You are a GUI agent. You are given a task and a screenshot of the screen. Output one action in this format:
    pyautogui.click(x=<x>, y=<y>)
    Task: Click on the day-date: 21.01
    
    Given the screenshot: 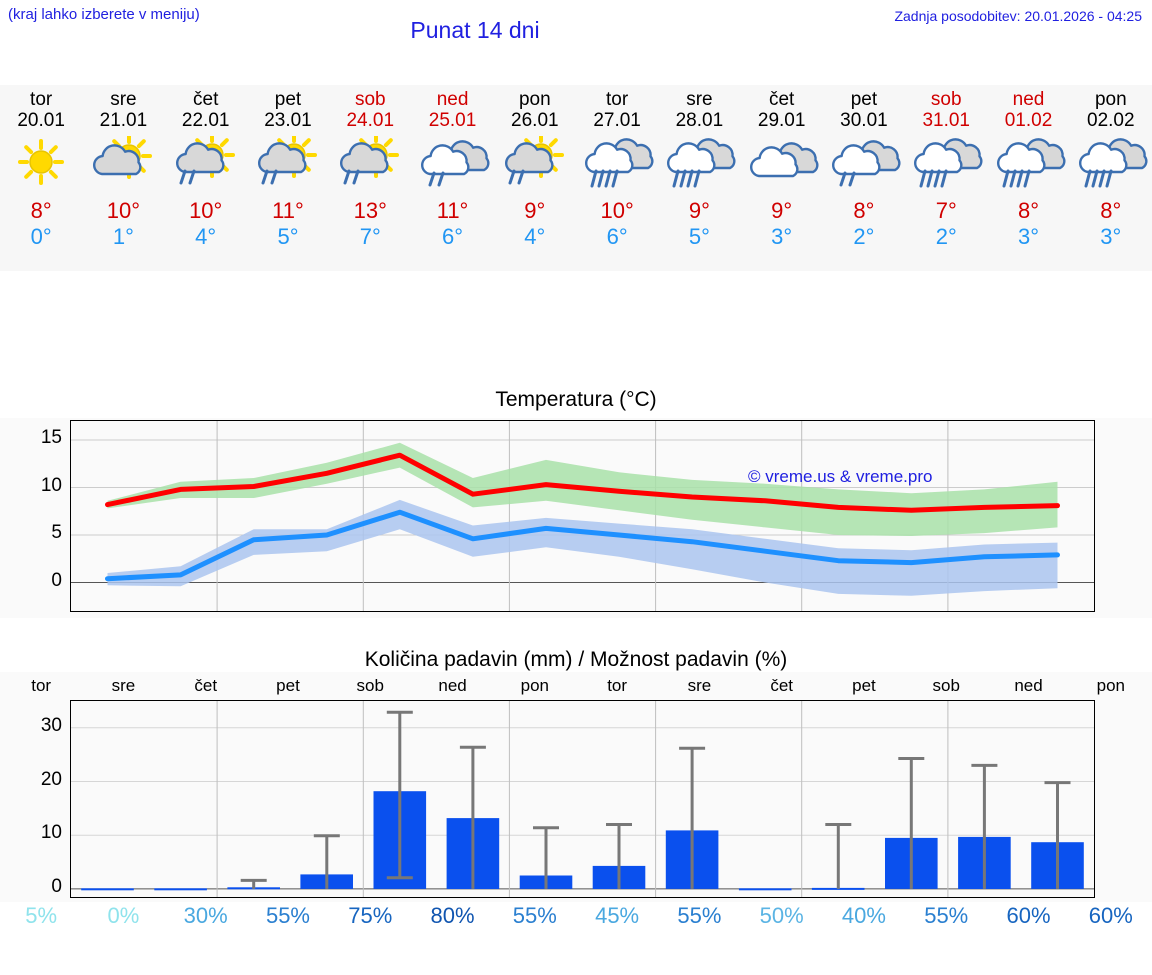 What is the action you would take?
    pyautogui.click(x=123, y=120)
    